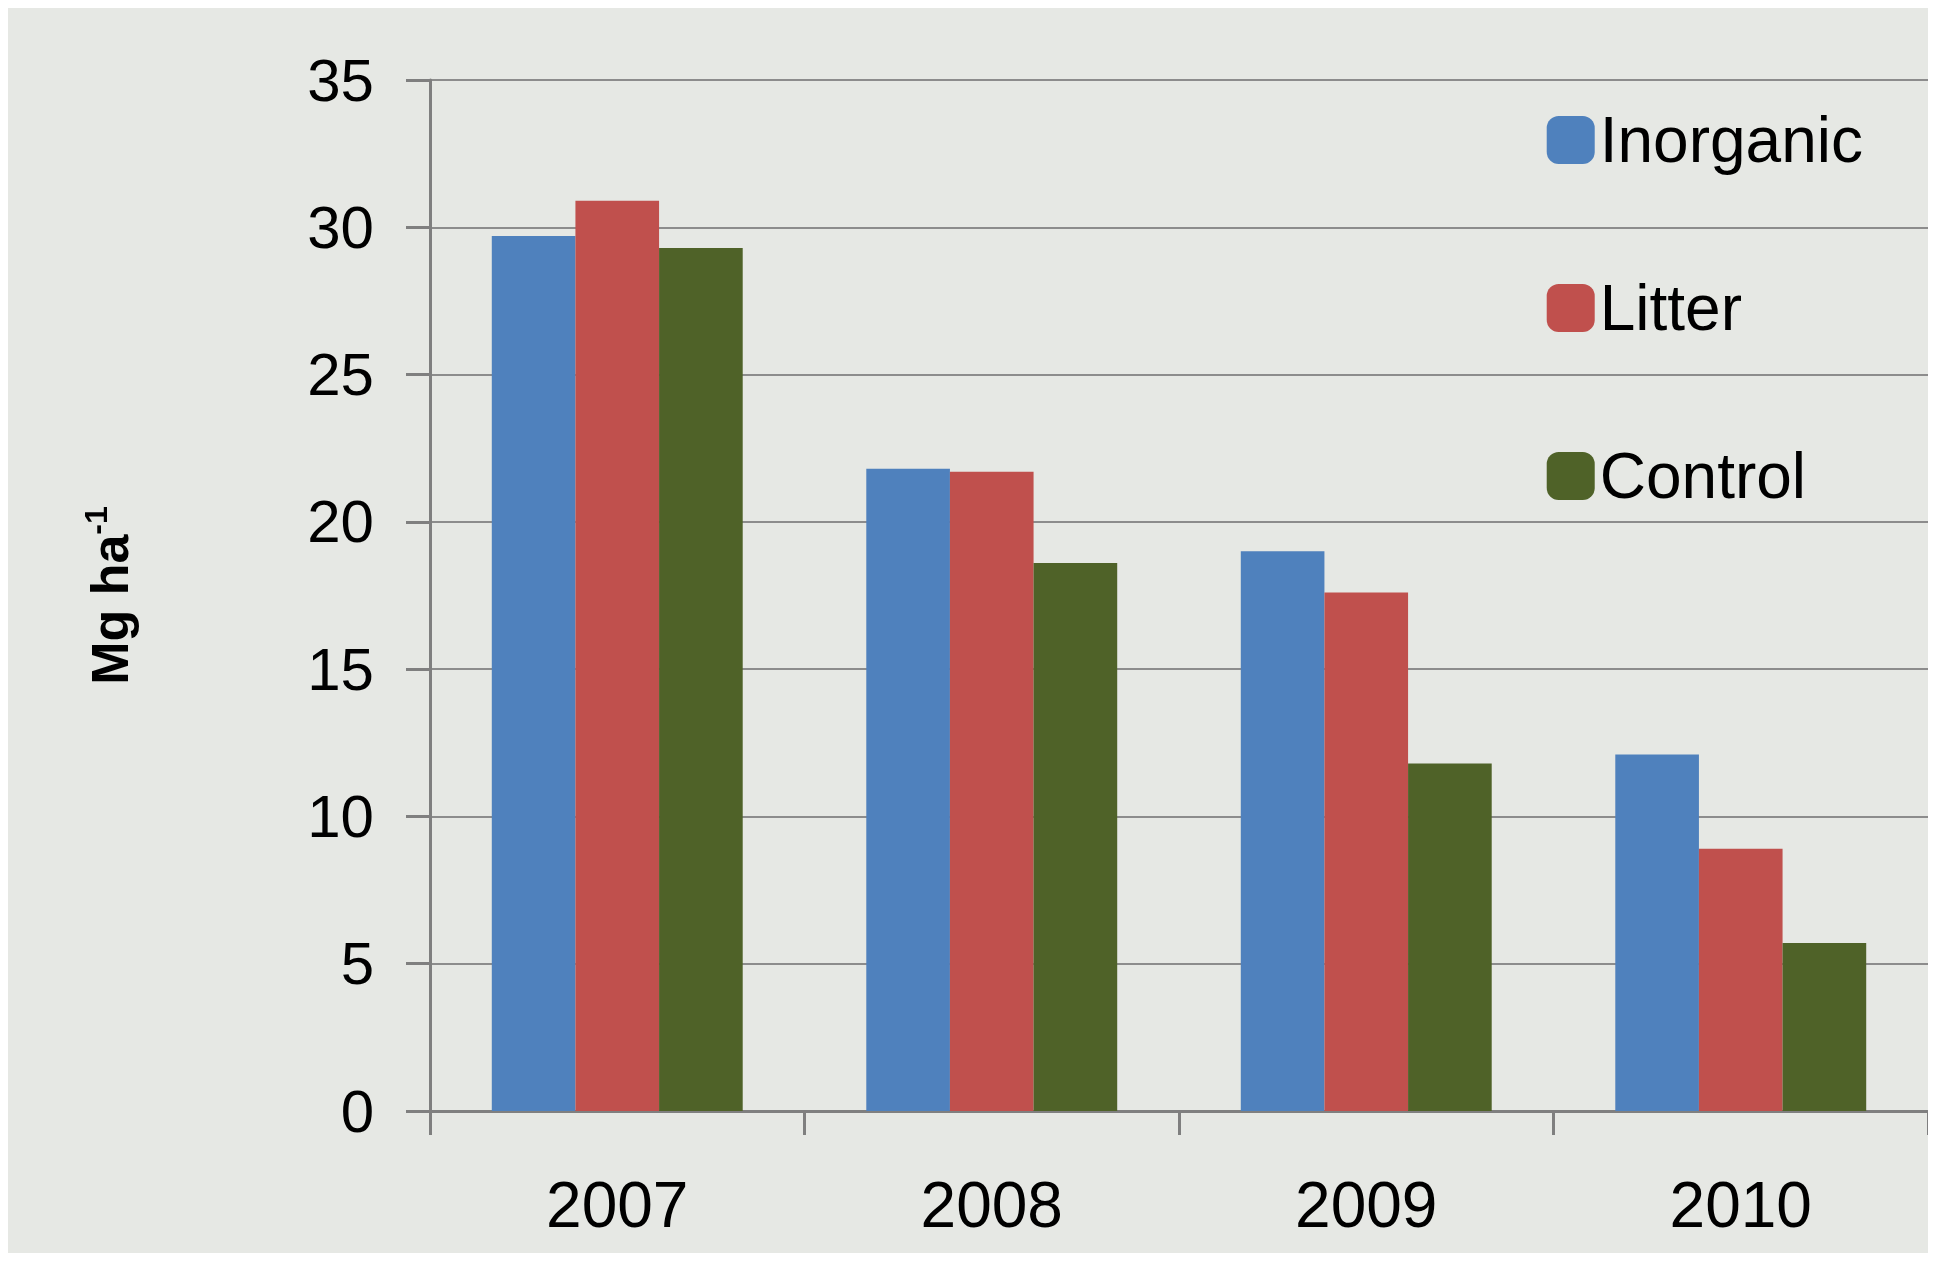 The height and width of the screenshot is (1261, 1936). I want to click on y-tick-label: 25, so click(340, 375).